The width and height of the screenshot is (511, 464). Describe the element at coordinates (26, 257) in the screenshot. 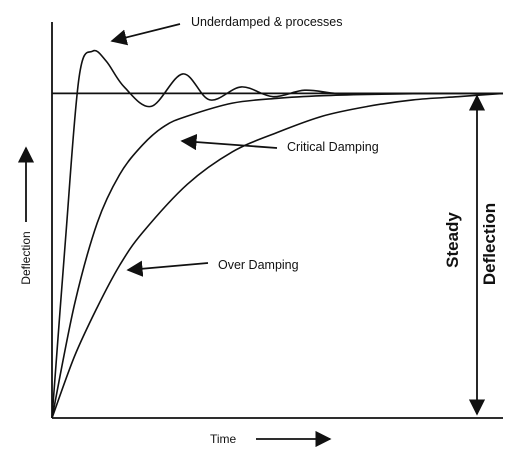

I see `y-axis-label: Deflection` at that location.